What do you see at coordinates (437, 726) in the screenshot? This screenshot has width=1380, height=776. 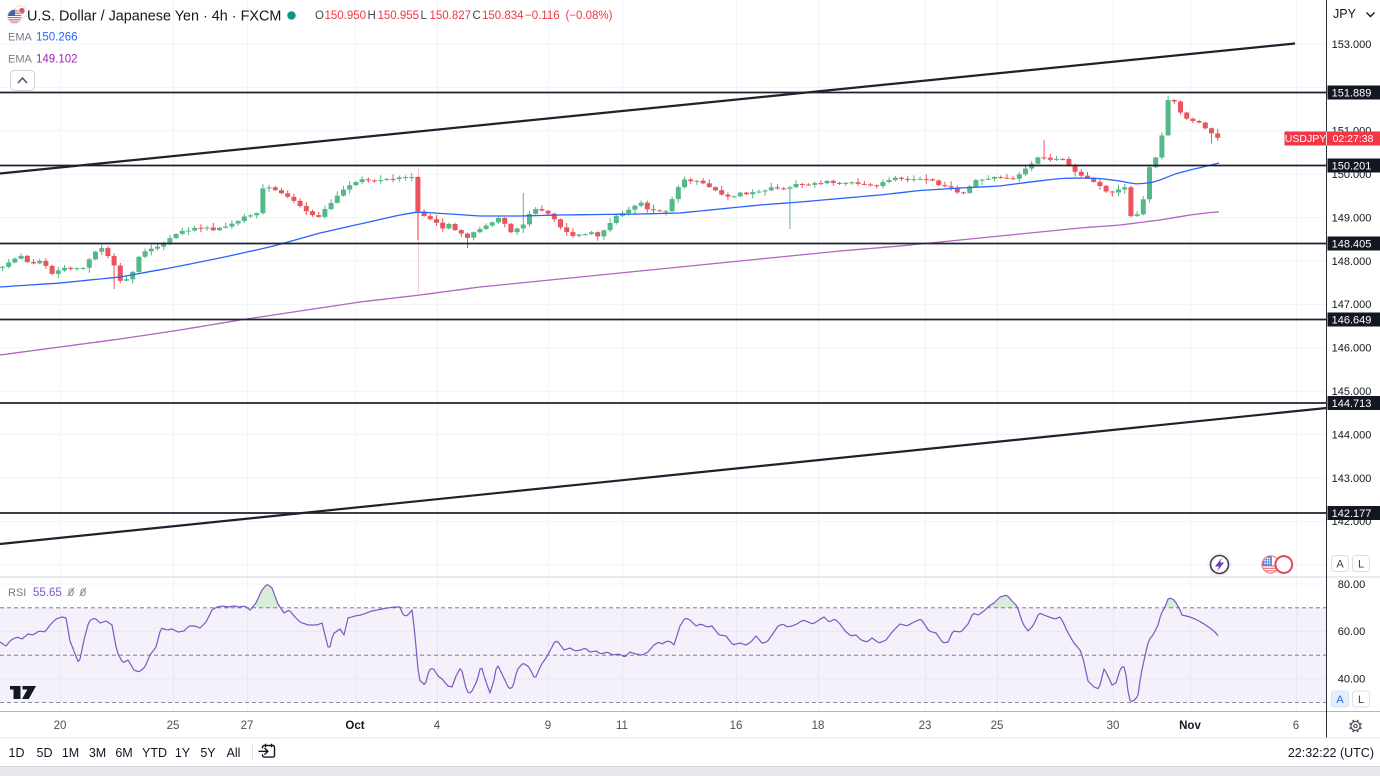 I see `svg-text: 4` at bounding box center [437, 726].